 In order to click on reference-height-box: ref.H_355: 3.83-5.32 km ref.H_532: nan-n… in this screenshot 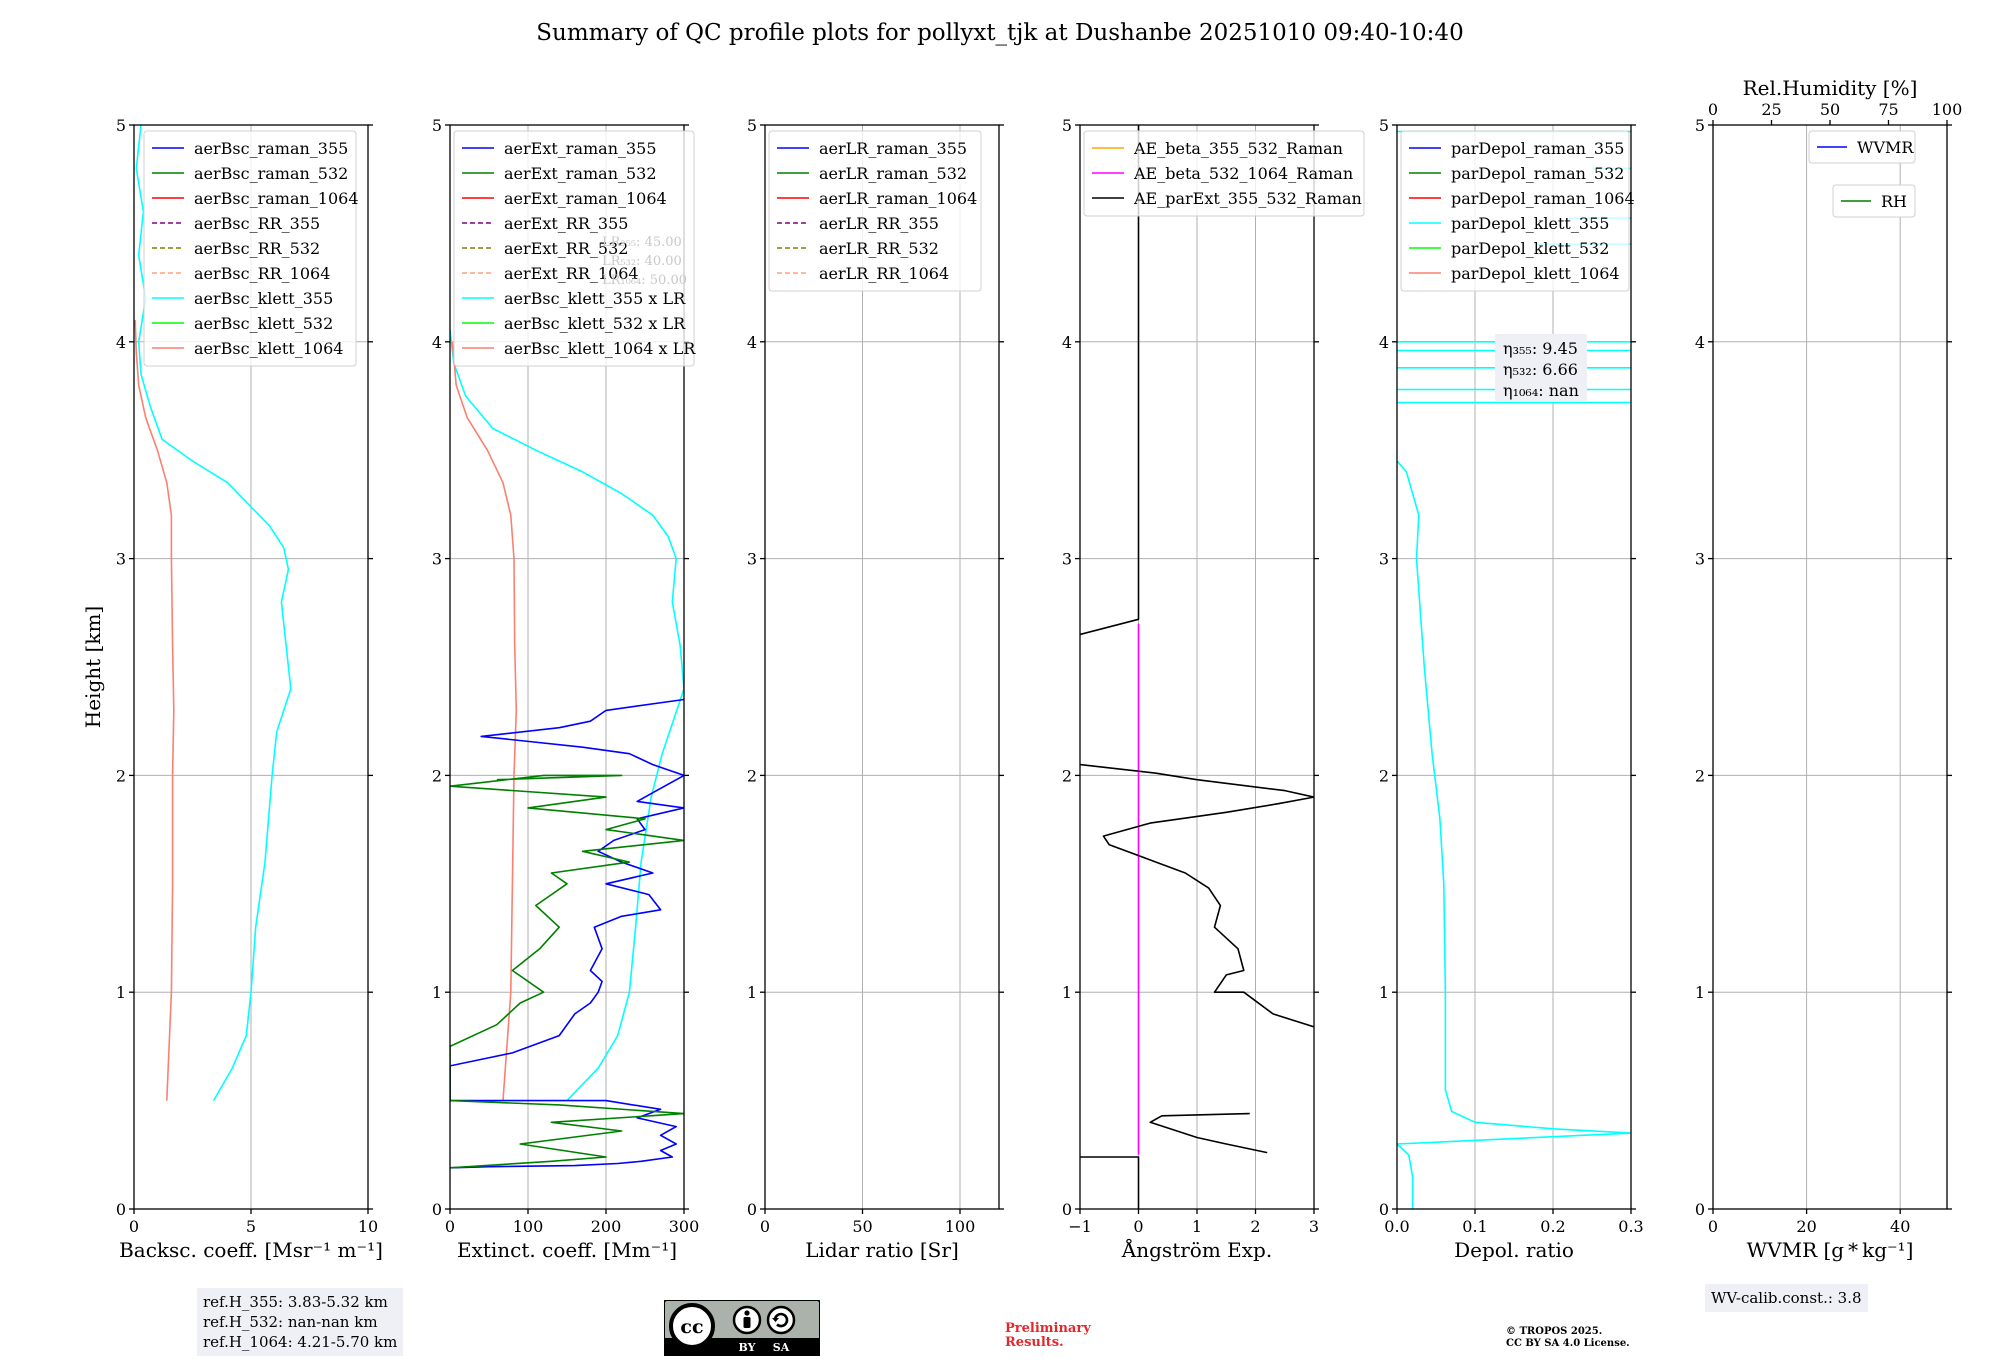, I will do `click(300, 1322)`.